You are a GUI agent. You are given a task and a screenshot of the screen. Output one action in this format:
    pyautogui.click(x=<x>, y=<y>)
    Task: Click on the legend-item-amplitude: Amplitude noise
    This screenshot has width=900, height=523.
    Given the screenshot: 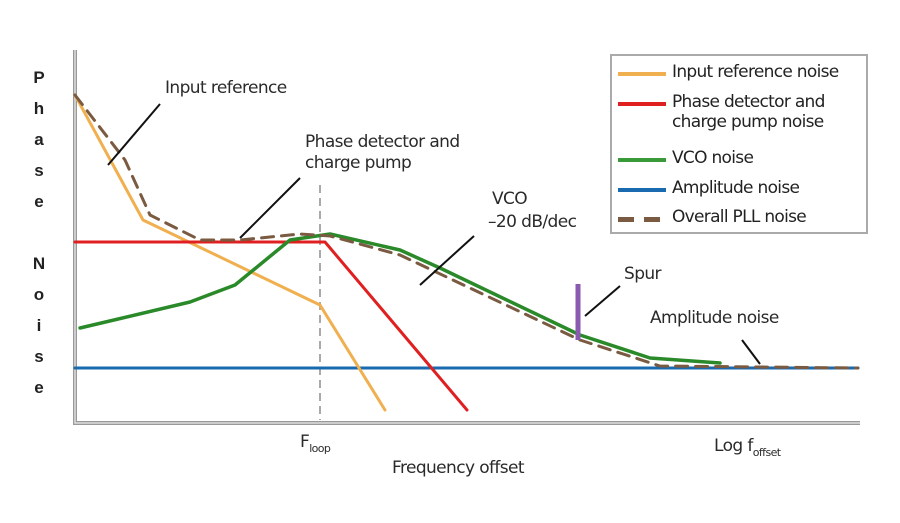 What is the action you would take?
    pyautogui.click(x=709, y=188)
    